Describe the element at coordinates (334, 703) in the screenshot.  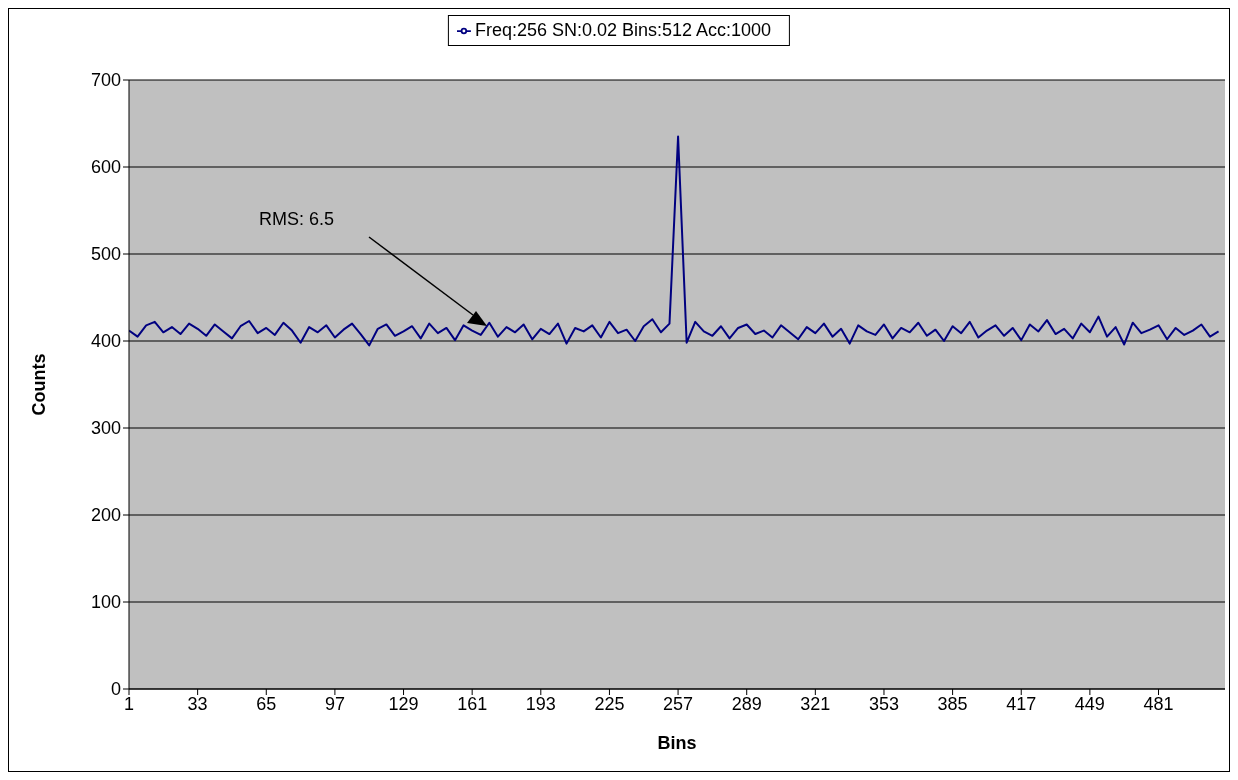
I see `x-tick-label: 97` at that location.